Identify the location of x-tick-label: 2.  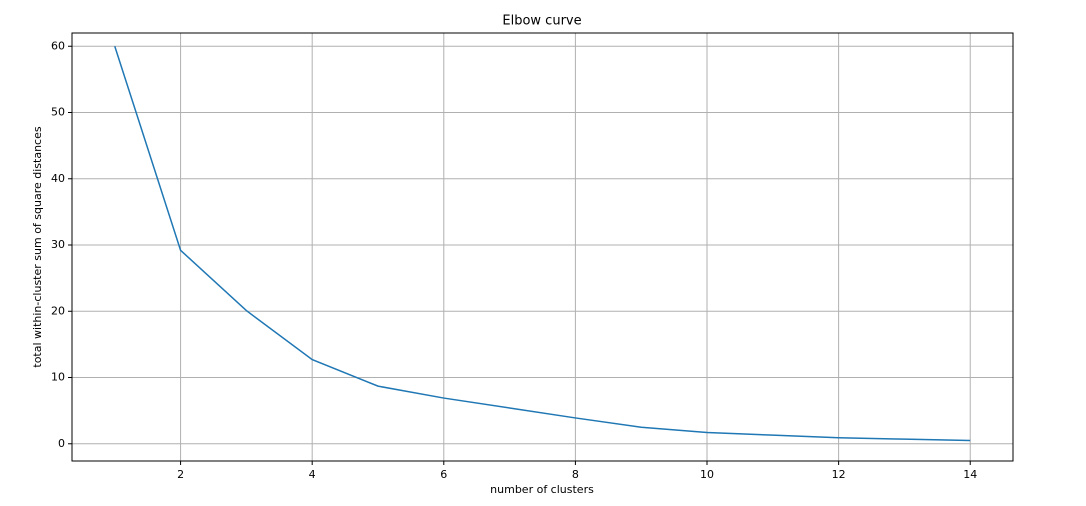
(180, 474).